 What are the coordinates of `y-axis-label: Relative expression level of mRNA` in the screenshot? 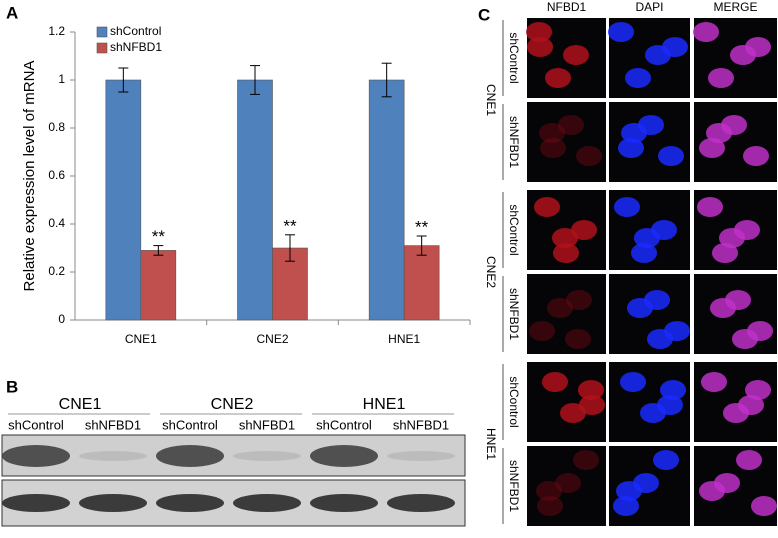 It's located at (29, 176).